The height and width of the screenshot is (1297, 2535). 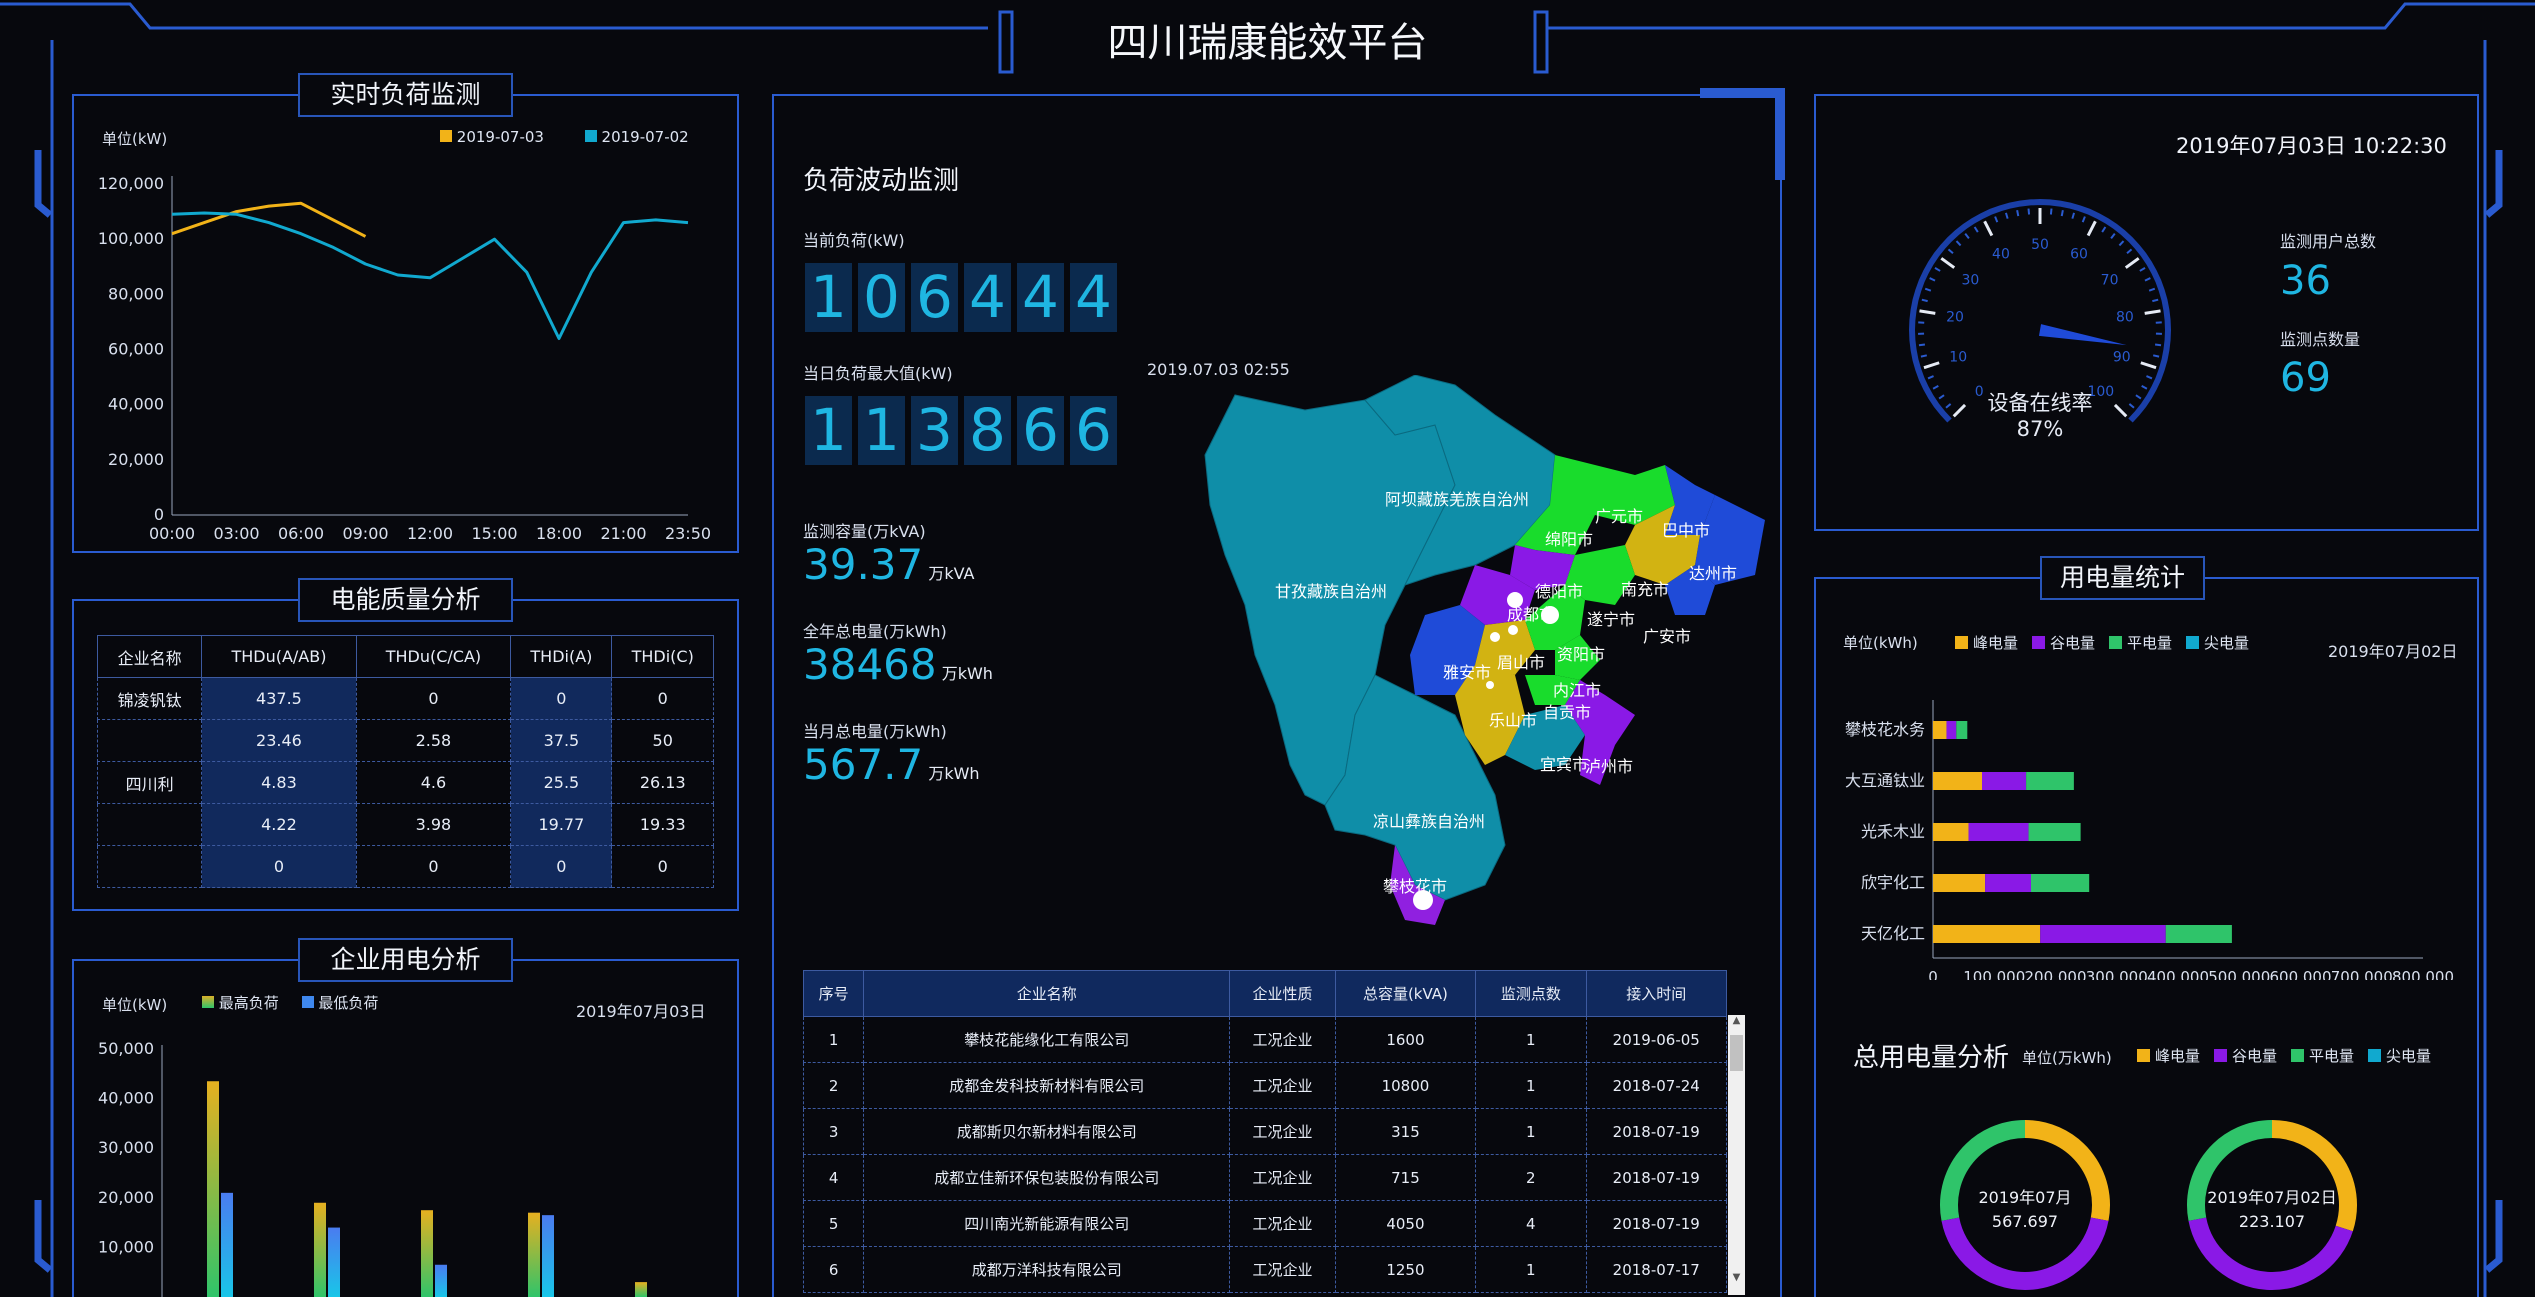 What do you see at coordinates (1405, 1039) in the screenshot?
I see `list-cell: 1600` at bounding box center [1405, 1039].